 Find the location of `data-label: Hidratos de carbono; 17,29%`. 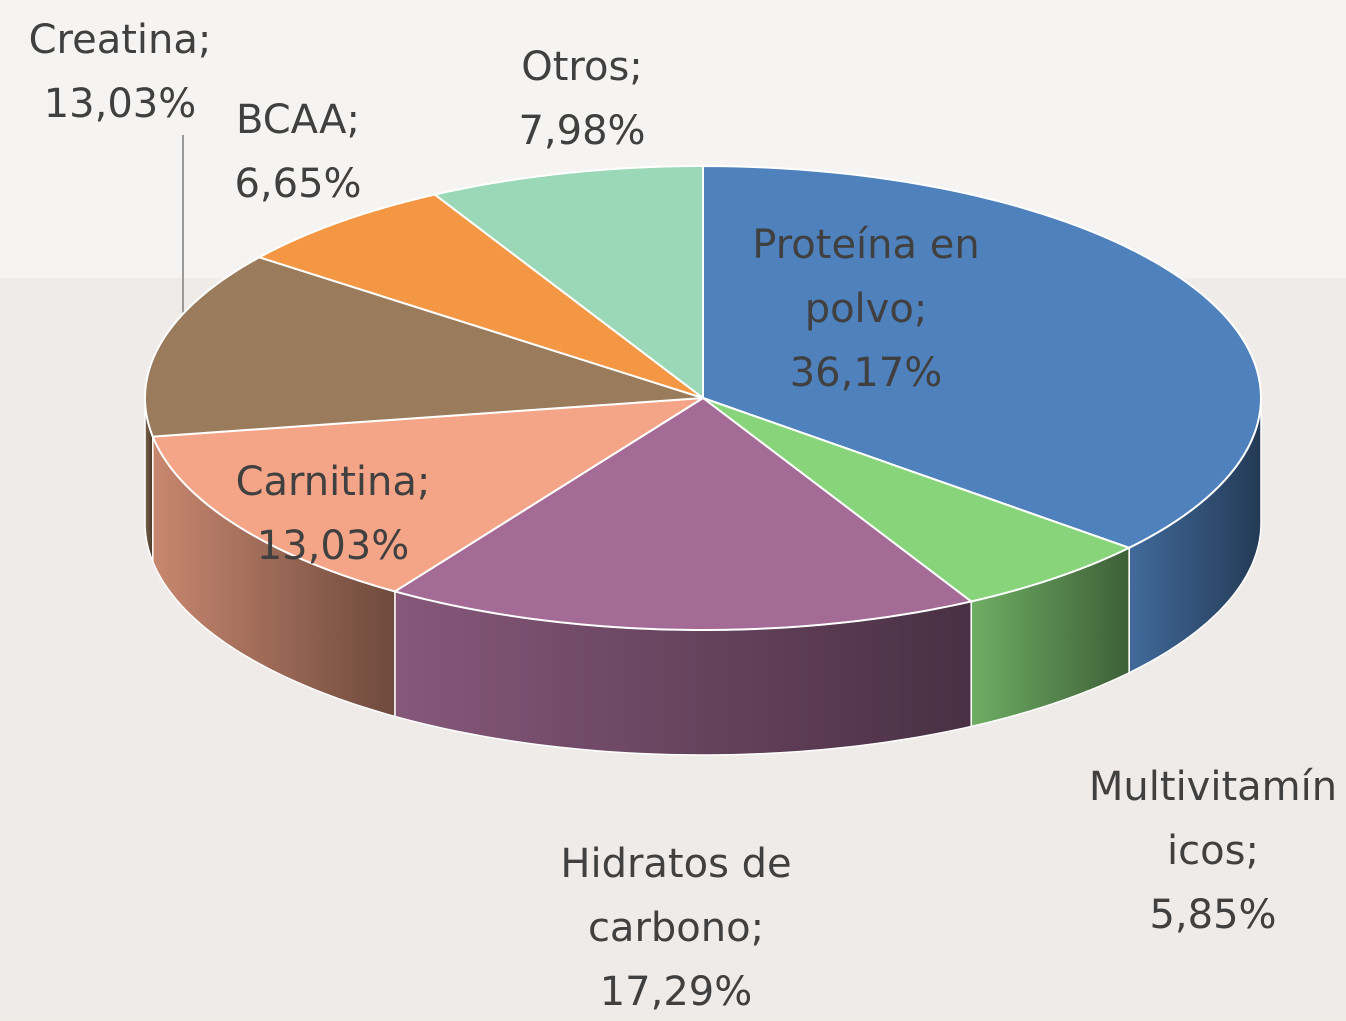

data-label: Hidratos de carbono; 17,29% is located at coordinates (676, 926).